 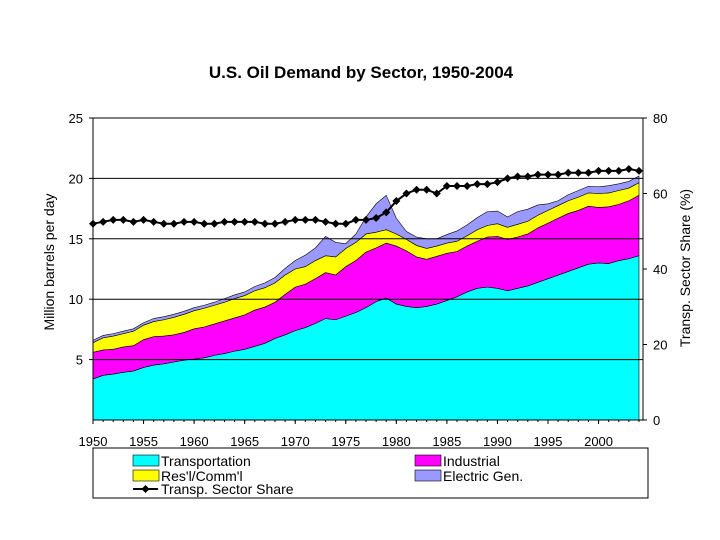 I want to click on x-tick-label: 1965, so click(x=244, y=441).